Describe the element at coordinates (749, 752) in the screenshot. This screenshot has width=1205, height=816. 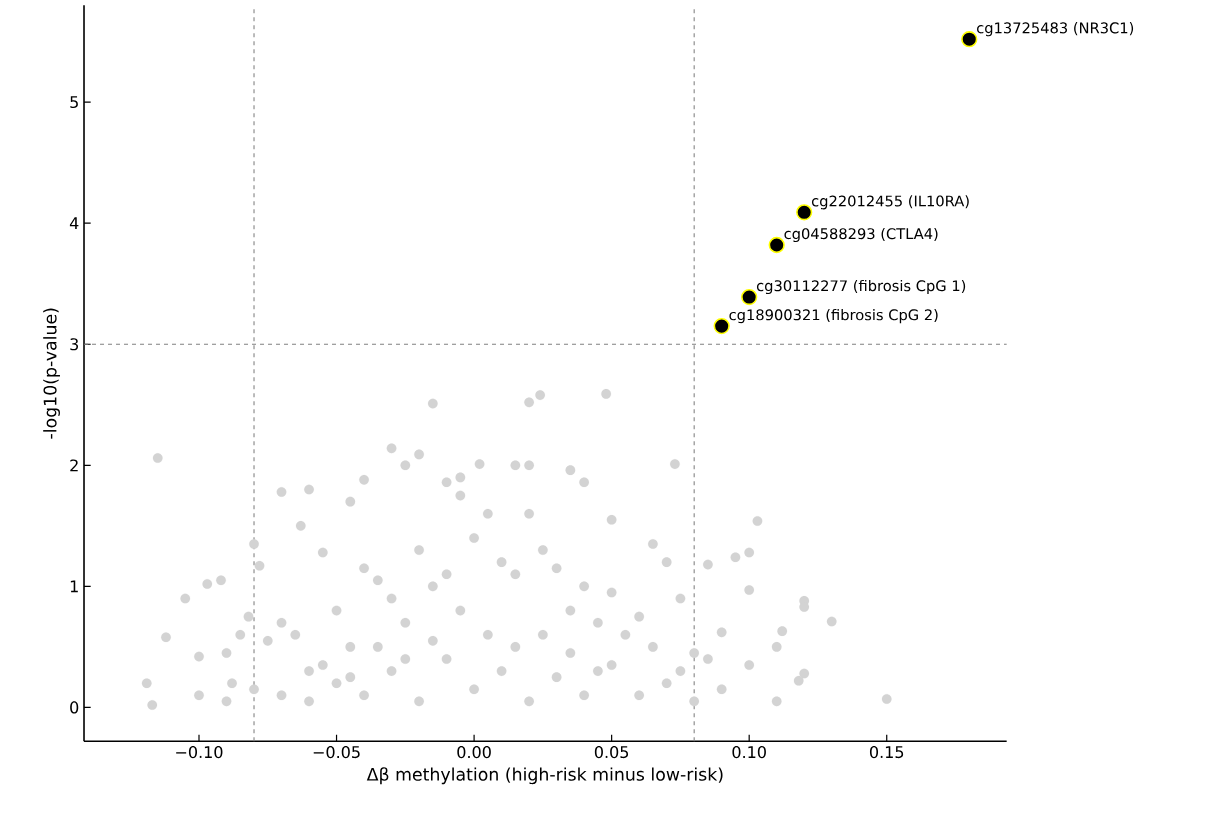
I see `x-tick-label: 0.10` at that location.